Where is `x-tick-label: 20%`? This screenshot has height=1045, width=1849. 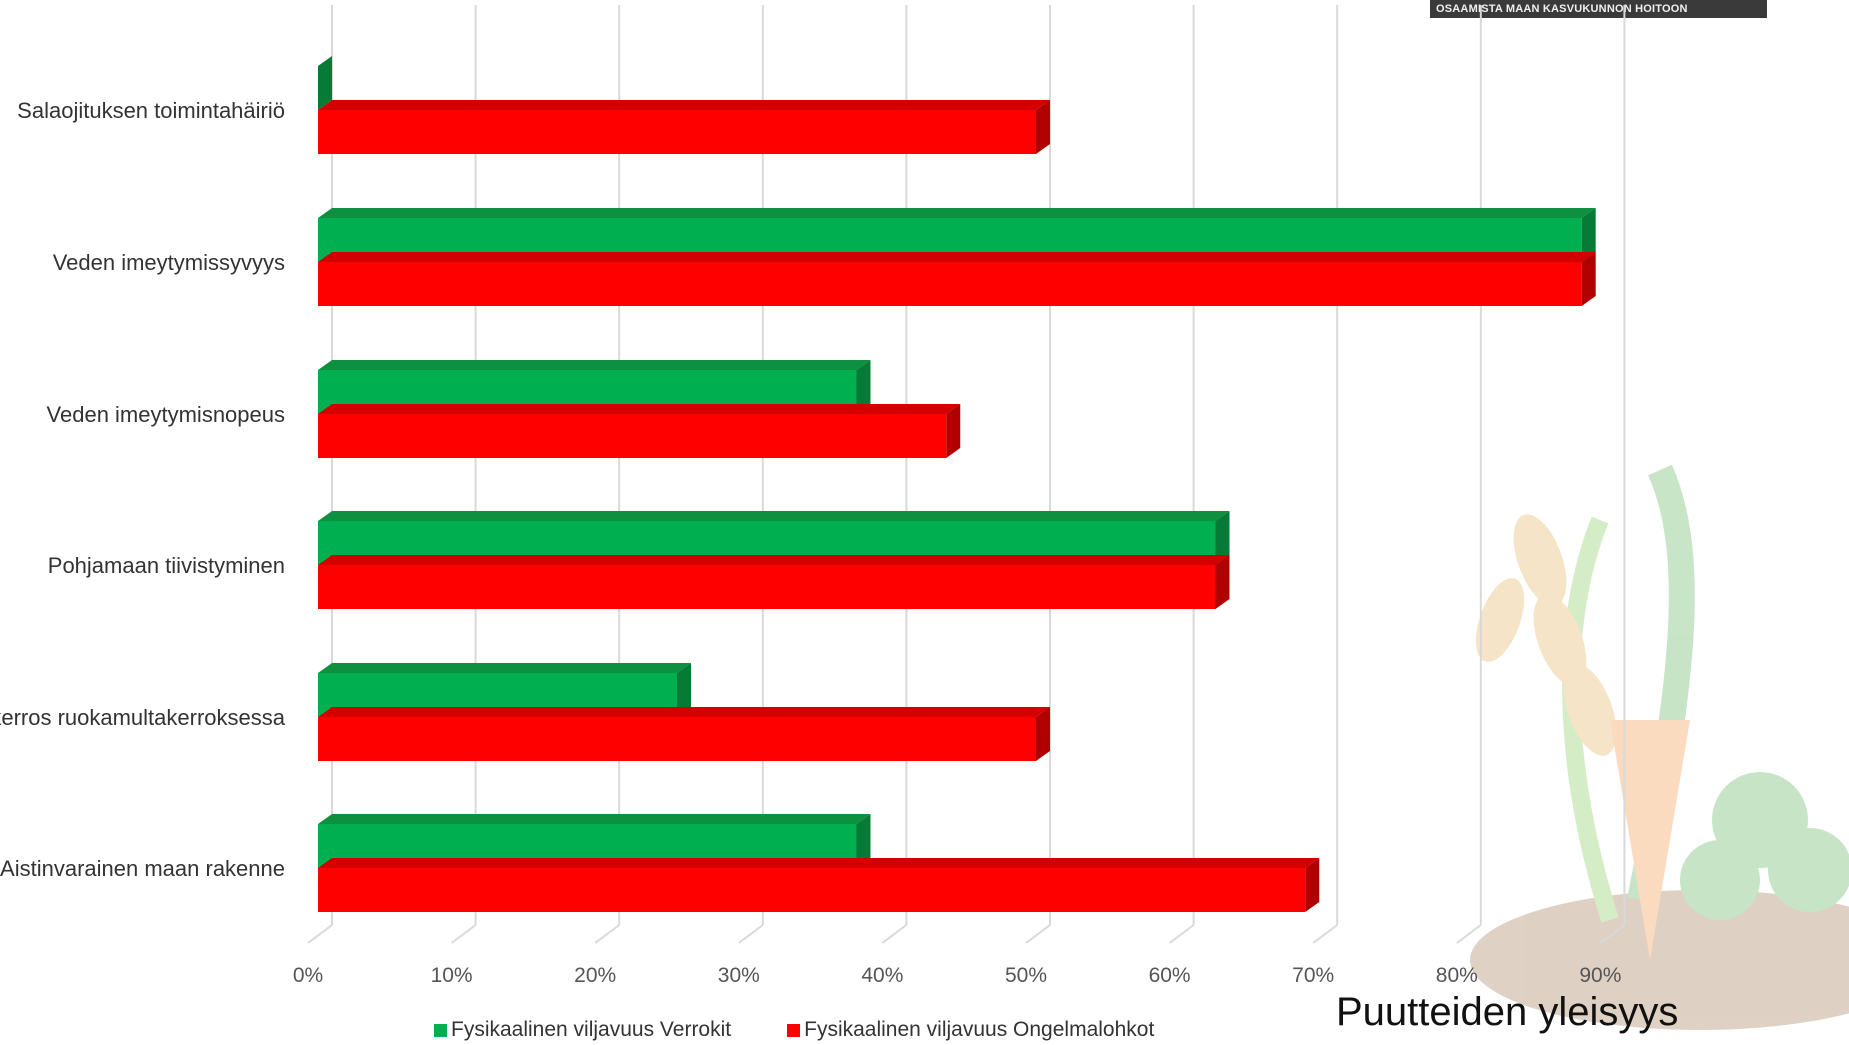
x-tick-label: 20% is located at coordinates (595, 975).